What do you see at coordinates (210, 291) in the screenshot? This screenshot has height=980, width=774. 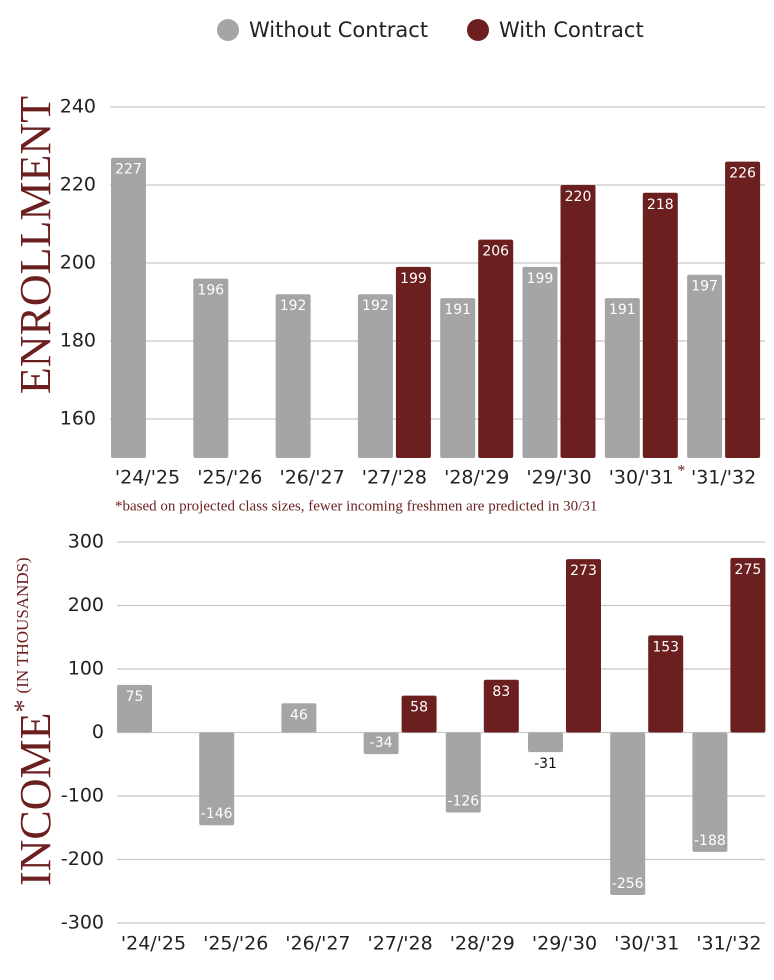 I see `value-label: 196` at bounding box center [210, 291].